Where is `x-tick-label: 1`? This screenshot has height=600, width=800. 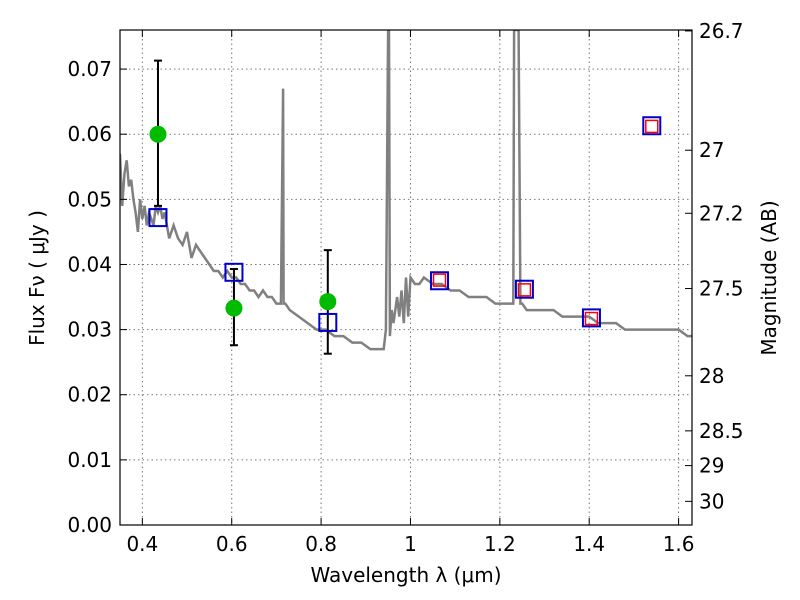 x-tick-label: 1 is located at coordinates (410, 544).